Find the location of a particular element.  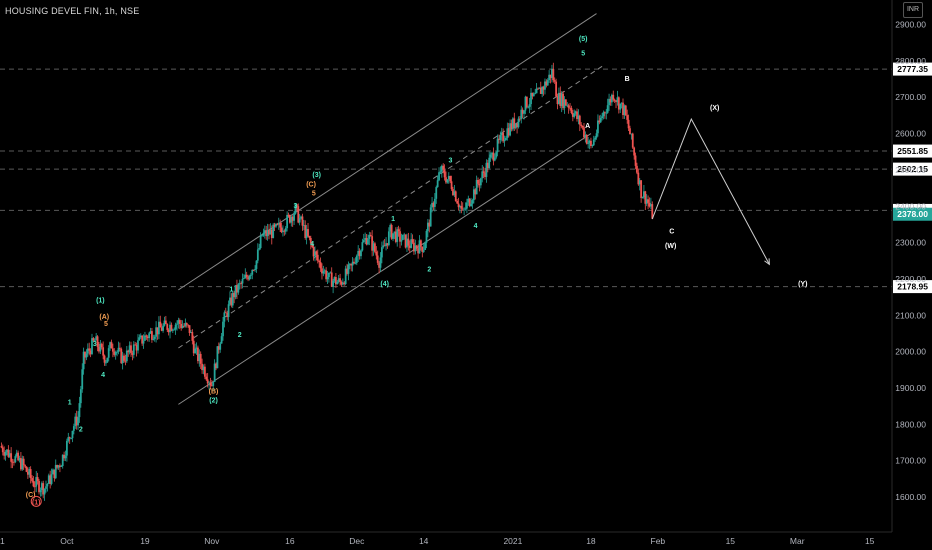

time-axis: 21 Oct 19 Nov 16 Dec 14 2021 18 Feb 15 Mar 15 is located at coordinates (446, 538).